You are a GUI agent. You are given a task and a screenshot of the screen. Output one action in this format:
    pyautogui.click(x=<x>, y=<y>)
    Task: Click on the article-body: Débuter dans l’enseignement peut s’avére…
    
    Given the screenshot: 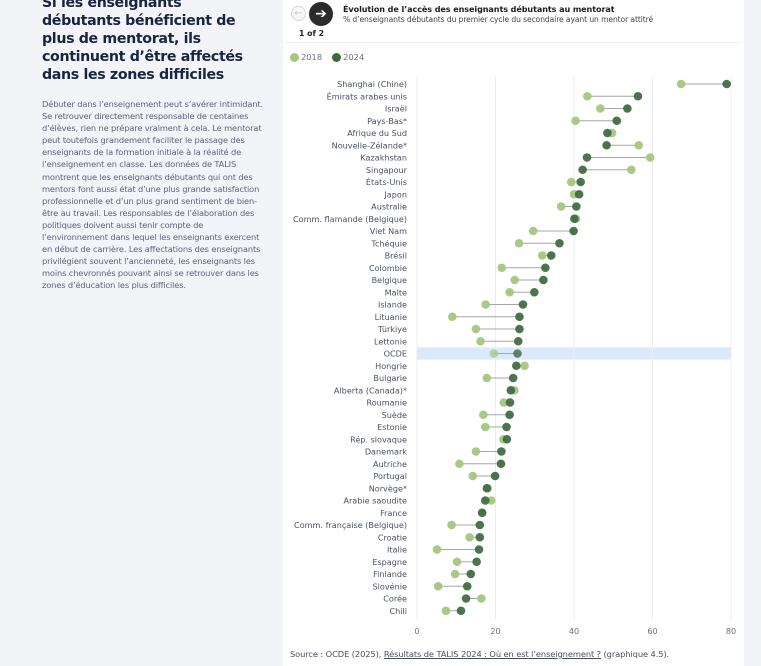 What is the action you would take?
    pyautogui.click(x=153, y=195)
    